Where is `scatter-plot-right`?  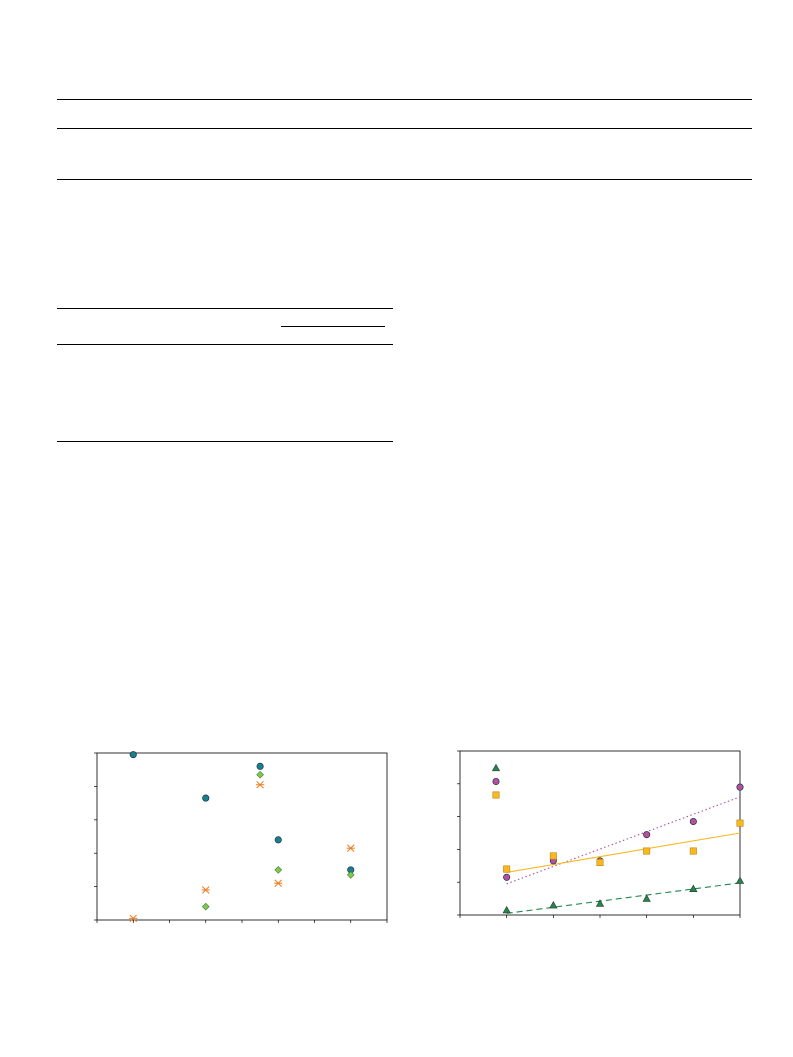 scatter-plot-right is located at coordinates (601, 834).